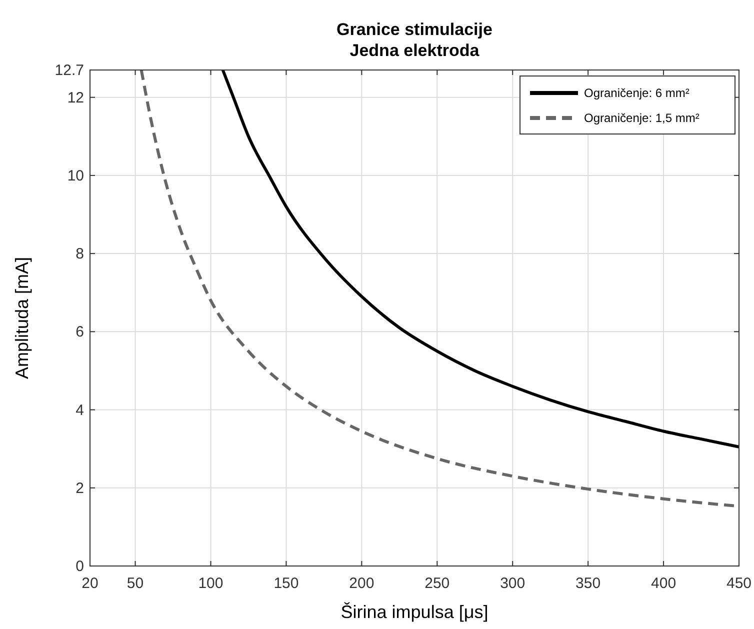 This screenshot has height=629, width=754. Describe the element at coordinates (135, 583) in the screenshot. I see `x-tick-label: 50` at that location.